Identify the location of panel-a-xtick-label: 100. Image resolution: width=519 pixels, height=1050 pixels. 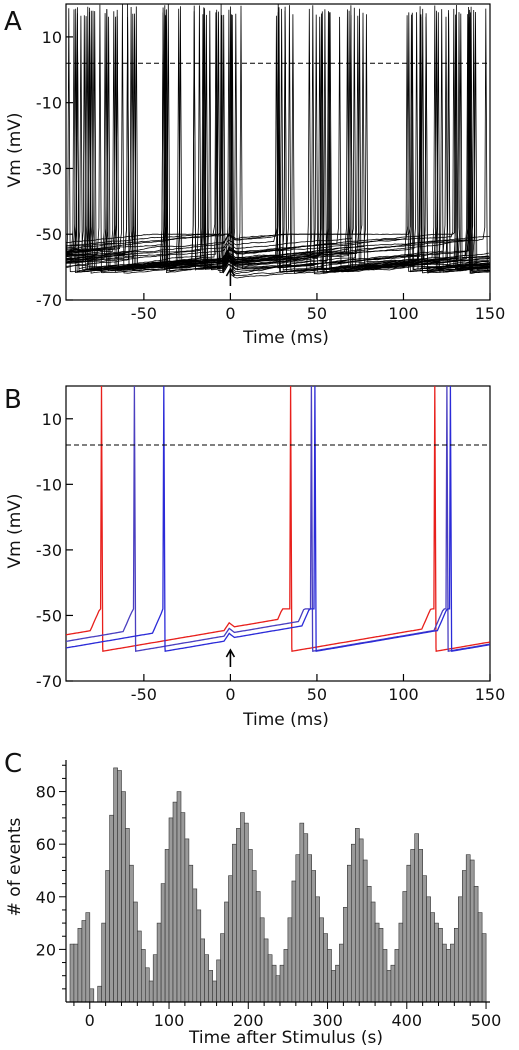
(403, 313).